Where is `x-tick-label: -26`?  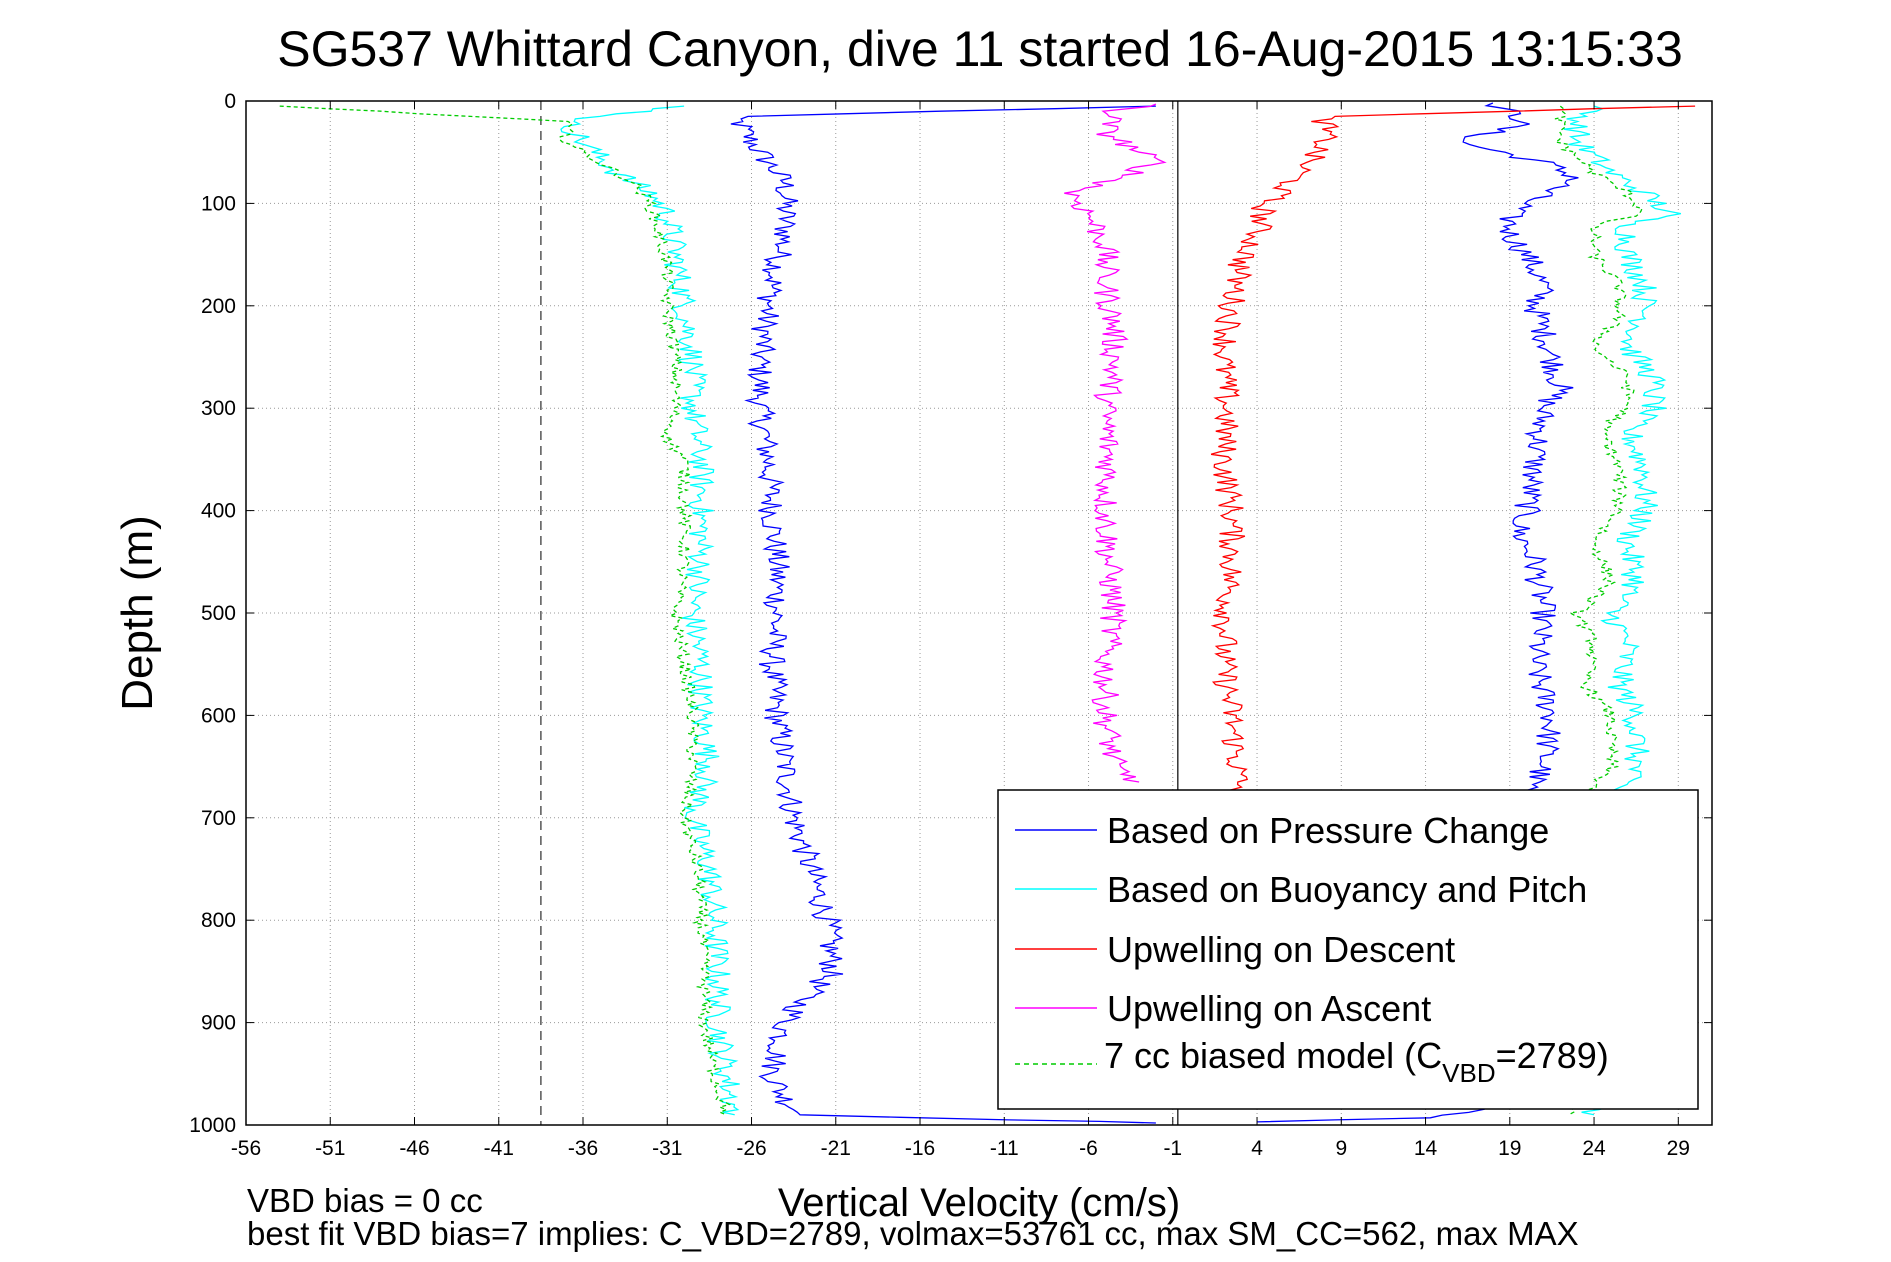
x-tick-label: -26 is located at coordinates (751, 1148).